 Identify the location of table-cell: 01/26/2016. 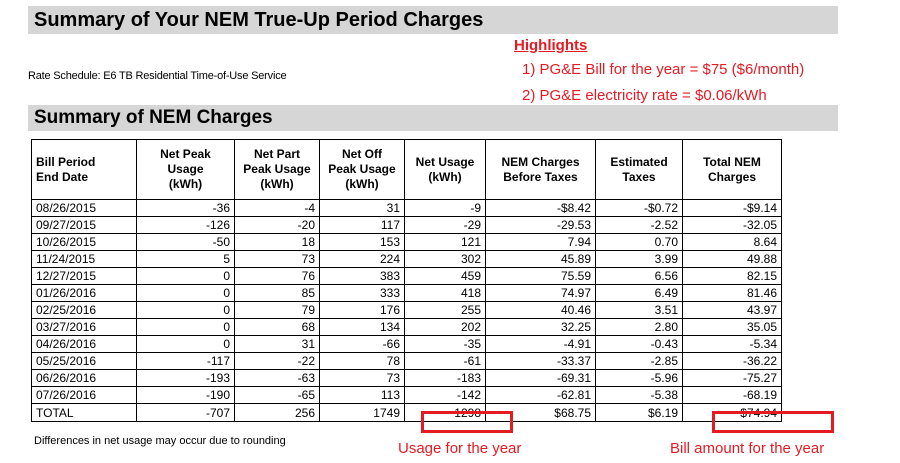
(84, 293).